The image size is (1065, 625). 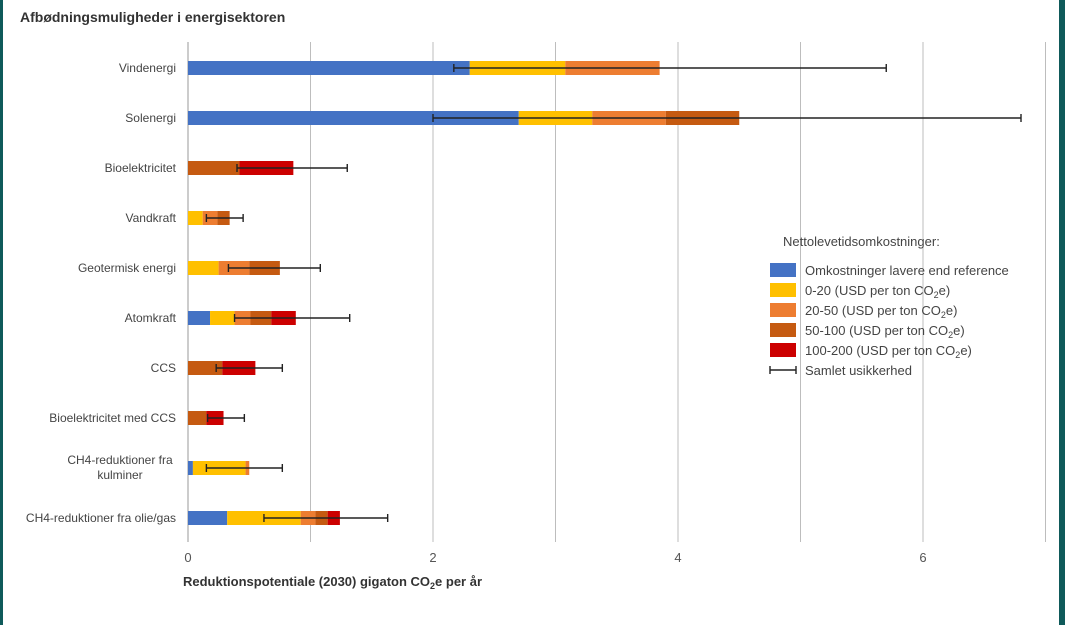 I want to click on x-tick-label: 2, so click(x=432, y=557).